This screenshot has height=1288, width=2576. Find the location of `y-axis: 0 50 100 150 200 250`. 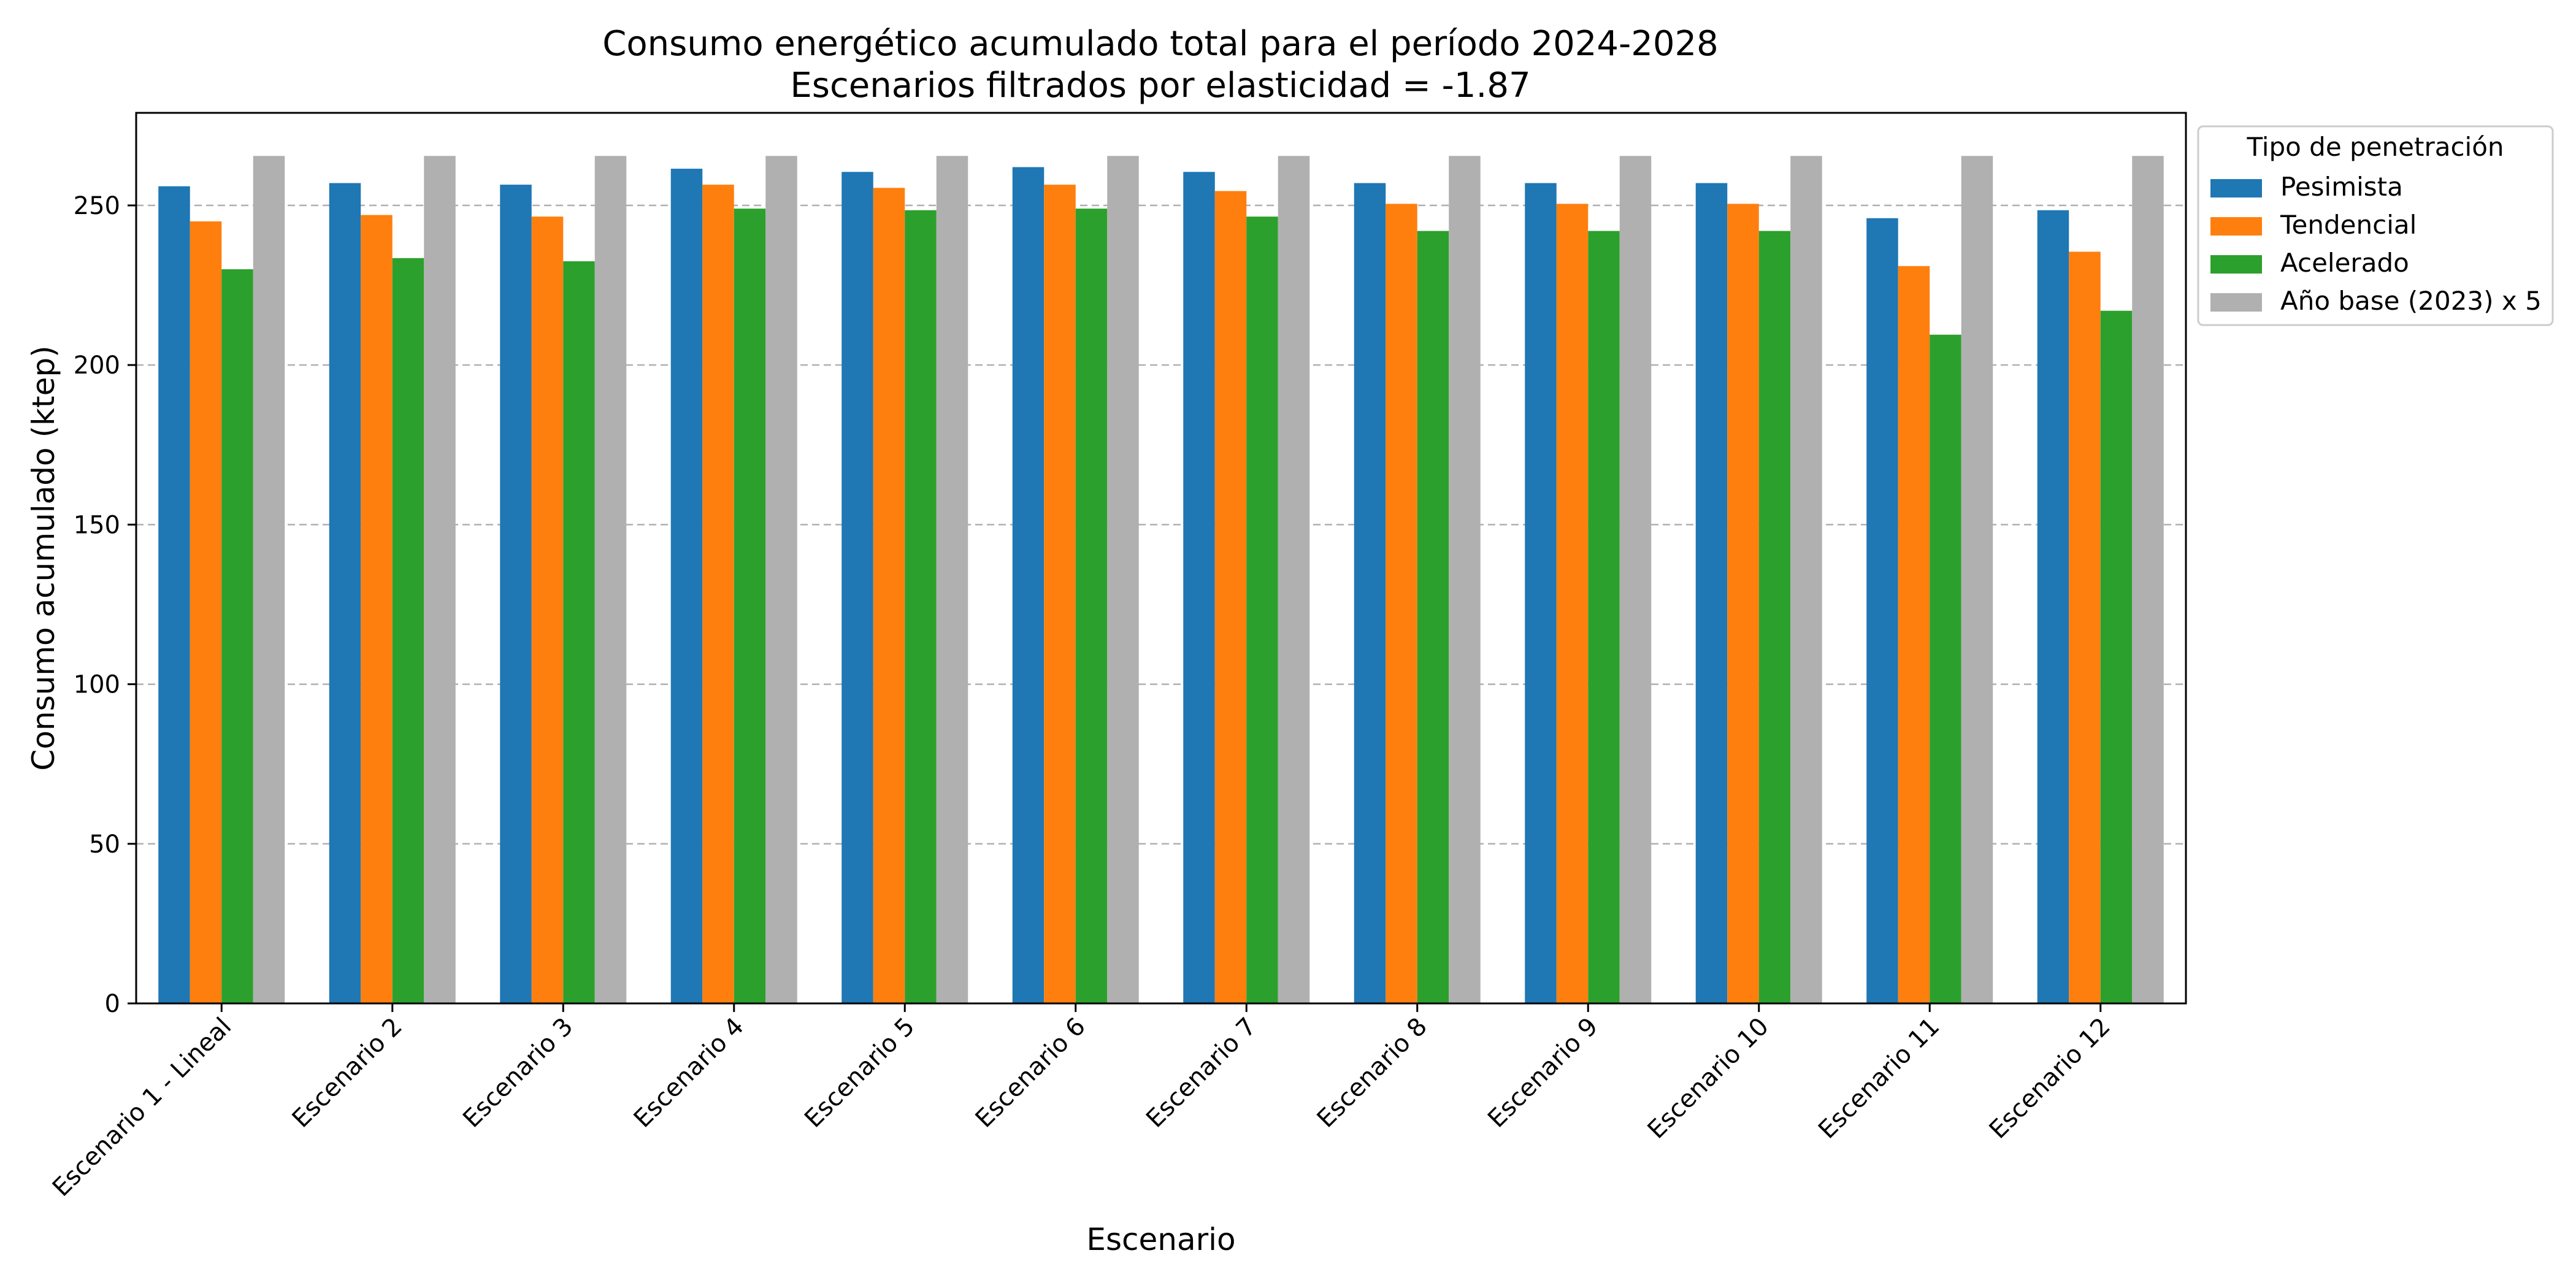

y-axis: 0 50 100 150 200 250 is located at coordinates (105, 605).